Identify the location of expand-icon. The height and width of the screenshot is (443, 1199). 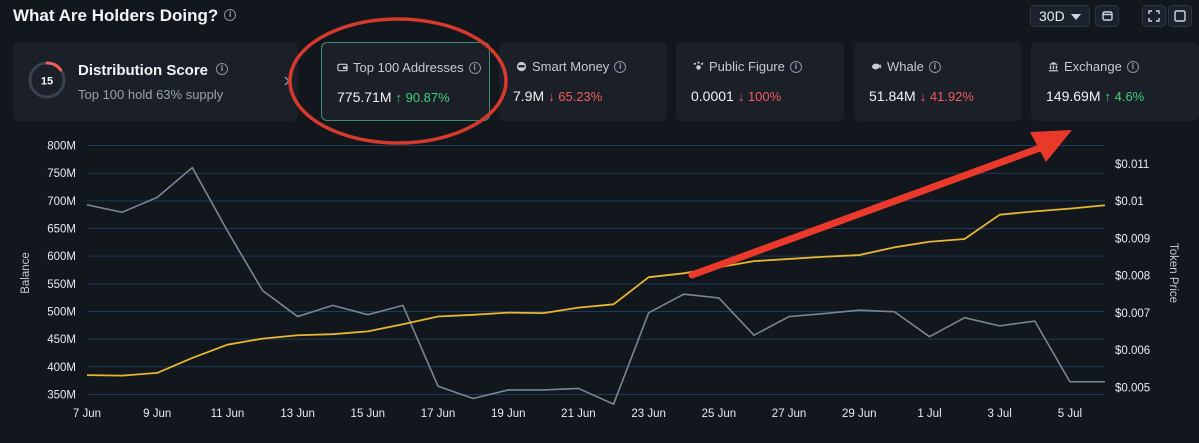
(1180, 16).